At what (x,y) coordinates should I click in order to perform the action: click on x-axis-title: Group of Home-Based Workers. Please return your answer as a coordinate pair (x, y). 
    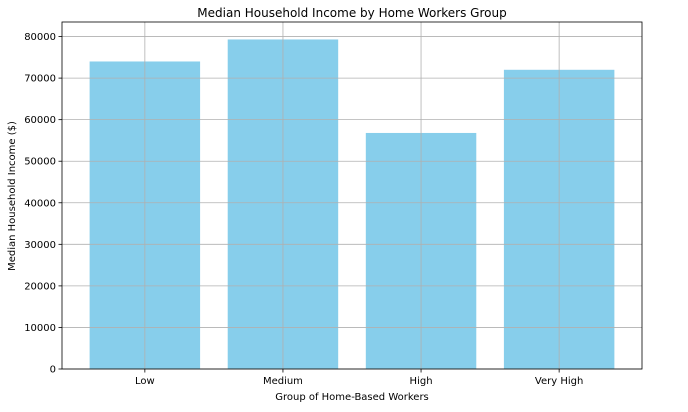
    Looking at the image, I should click on (352, 397).